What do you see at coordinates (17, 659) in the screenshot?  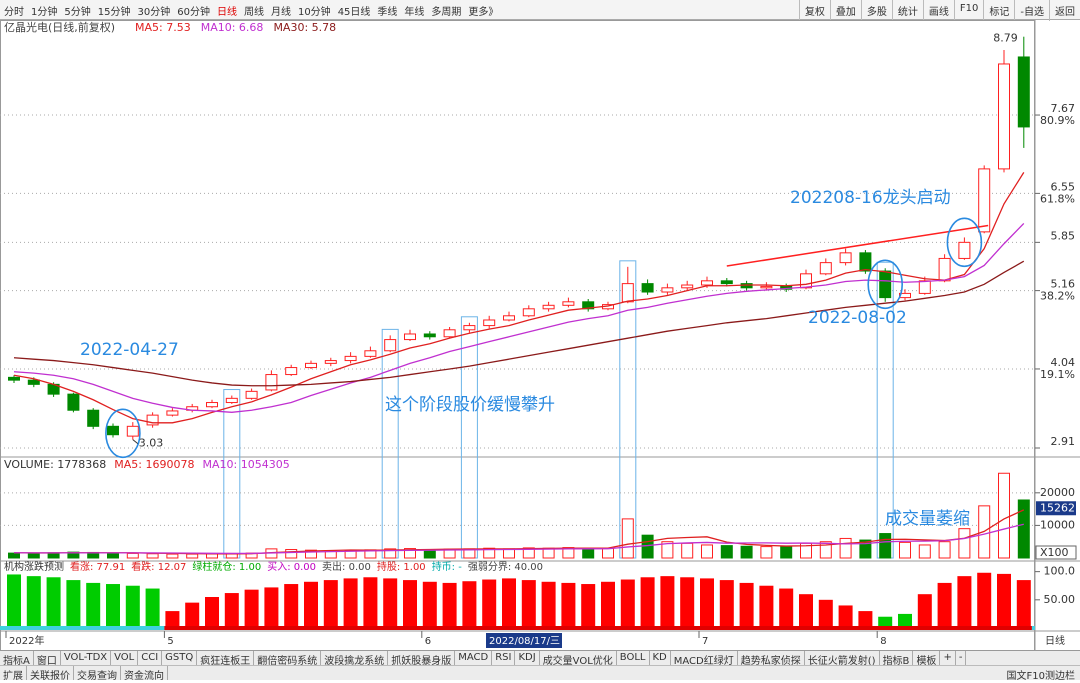 I see `indicator-tab: 指标A` at bounding box center [17, 659].